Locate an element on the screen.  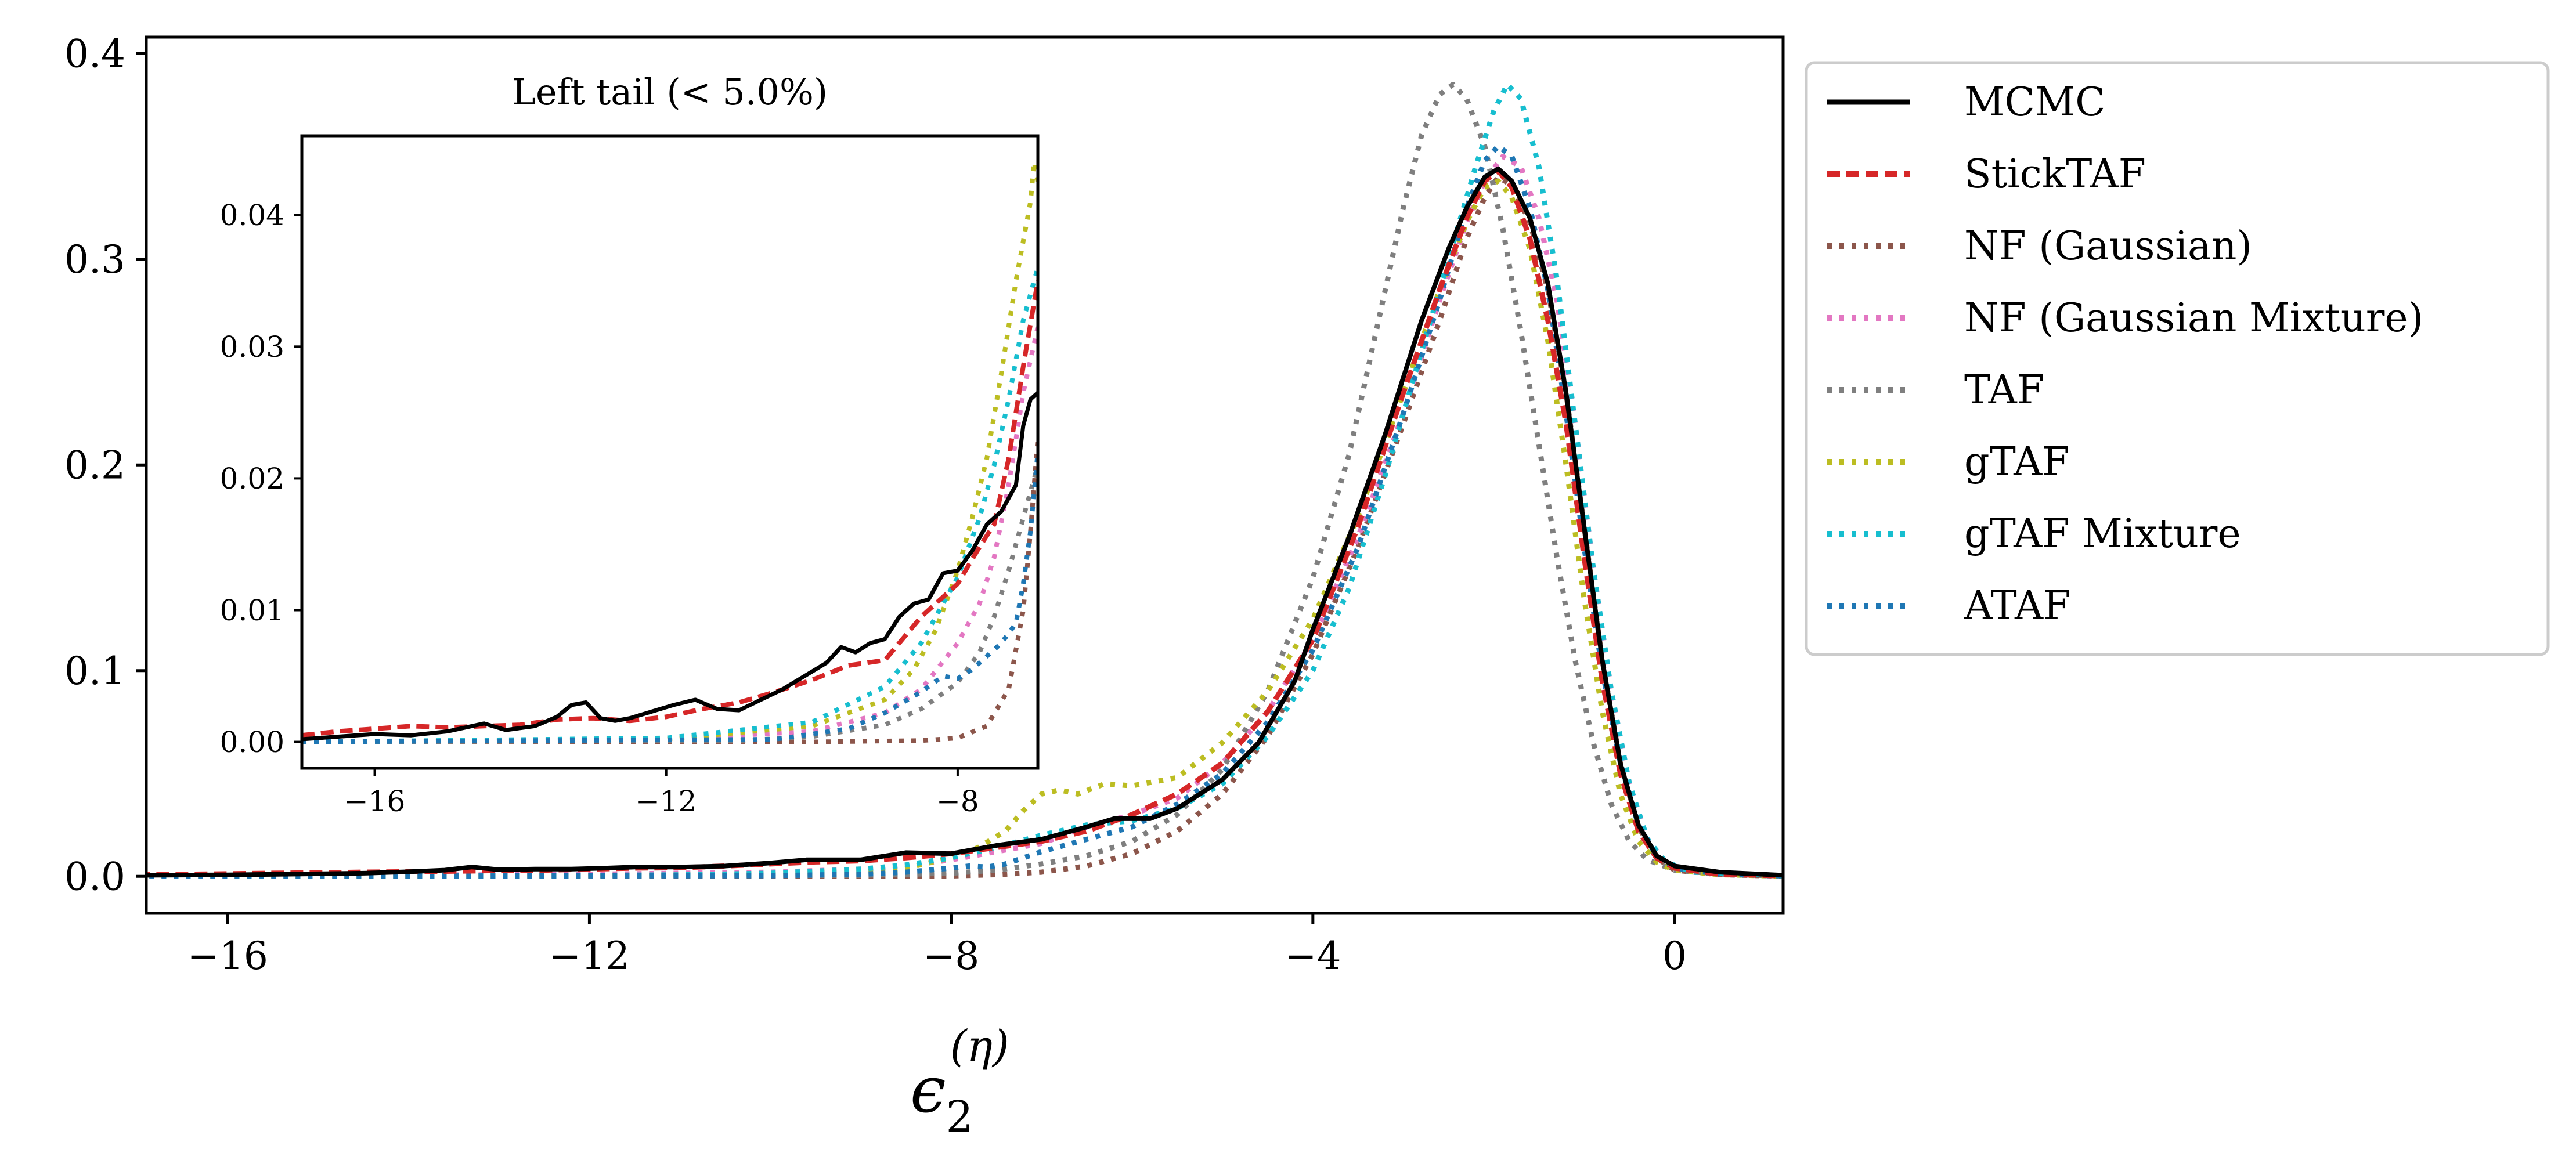
legend-label-nf-gaussian-mixture: NF (Gaussian Mixture) is located at coordinates (2194, 318).